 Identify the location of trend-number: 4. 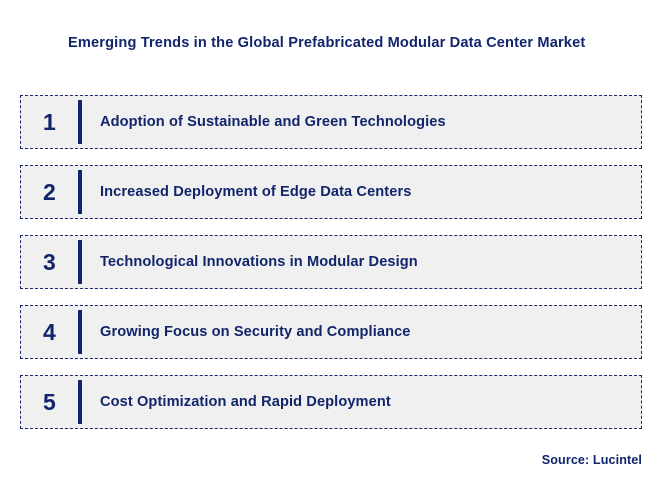
(49, 332).